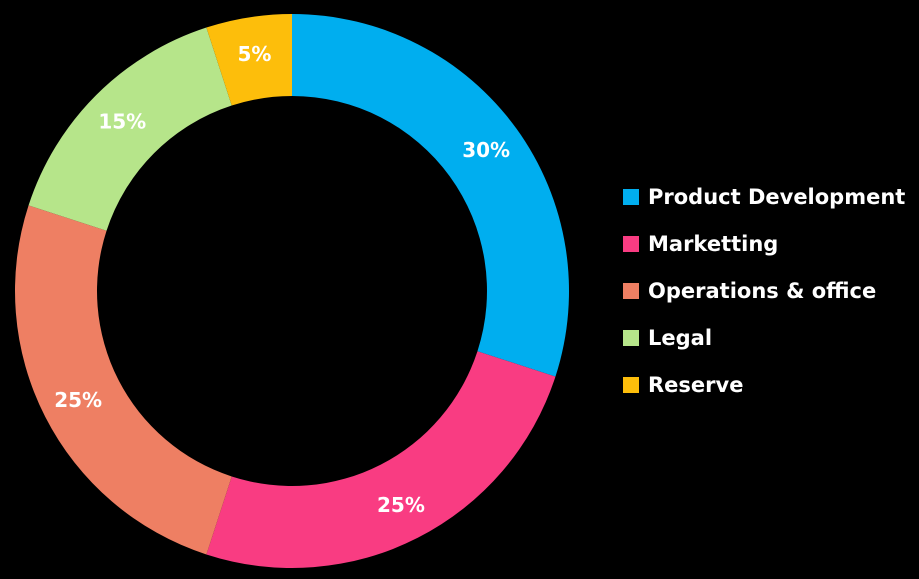 This screenshot has height=579, width=919. Describe the element at coordinates (631, 290) in the screenshot. I see `legend-swatch-operations-office` at that location.